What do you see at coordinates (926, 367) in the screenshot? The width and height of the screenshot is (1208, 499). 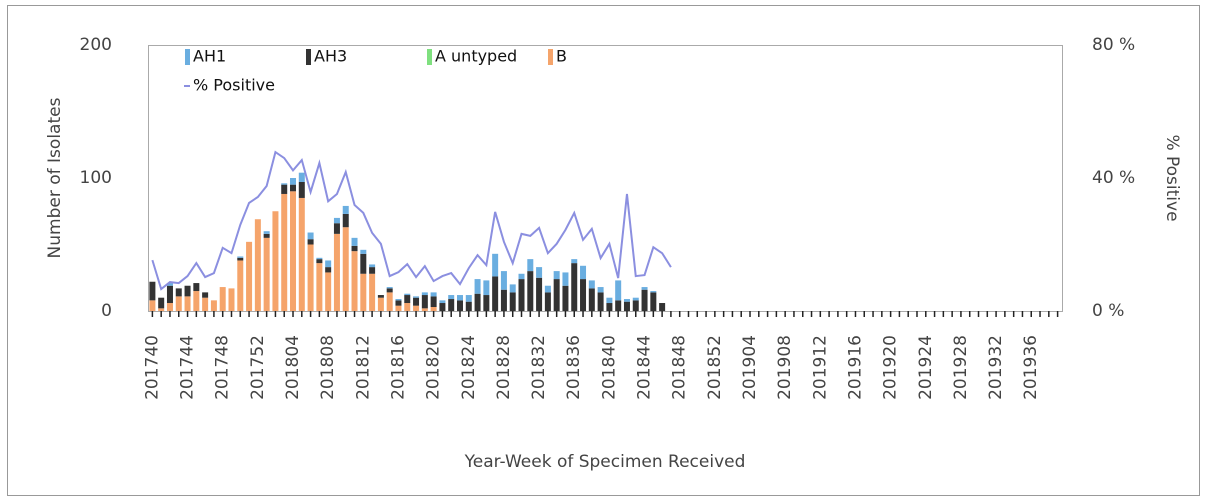 I see `x-tick-label: 201924` at bounding box center [926, 367].